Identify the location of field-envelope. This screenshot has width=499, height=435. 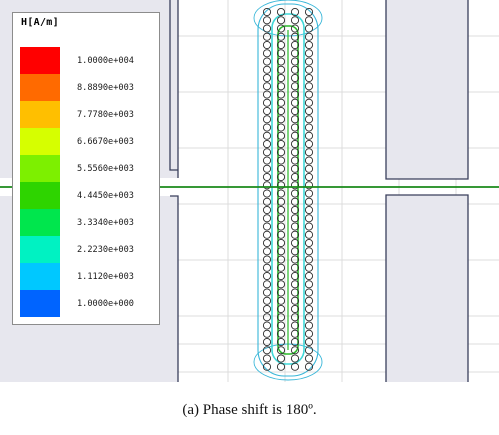
(288, 190).